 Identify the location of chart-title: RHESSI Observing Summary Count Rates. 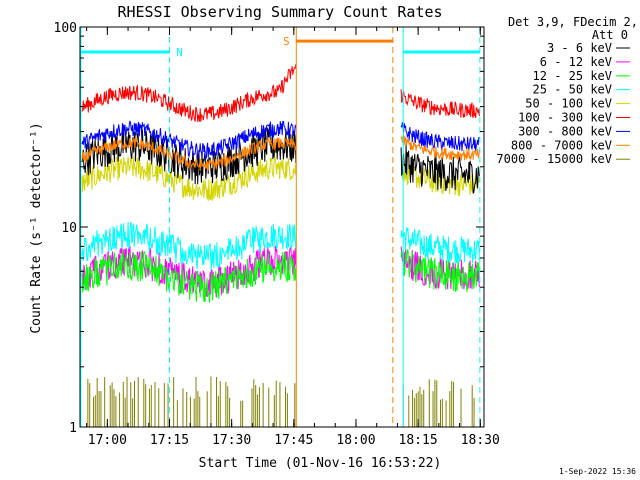
(279, 12).